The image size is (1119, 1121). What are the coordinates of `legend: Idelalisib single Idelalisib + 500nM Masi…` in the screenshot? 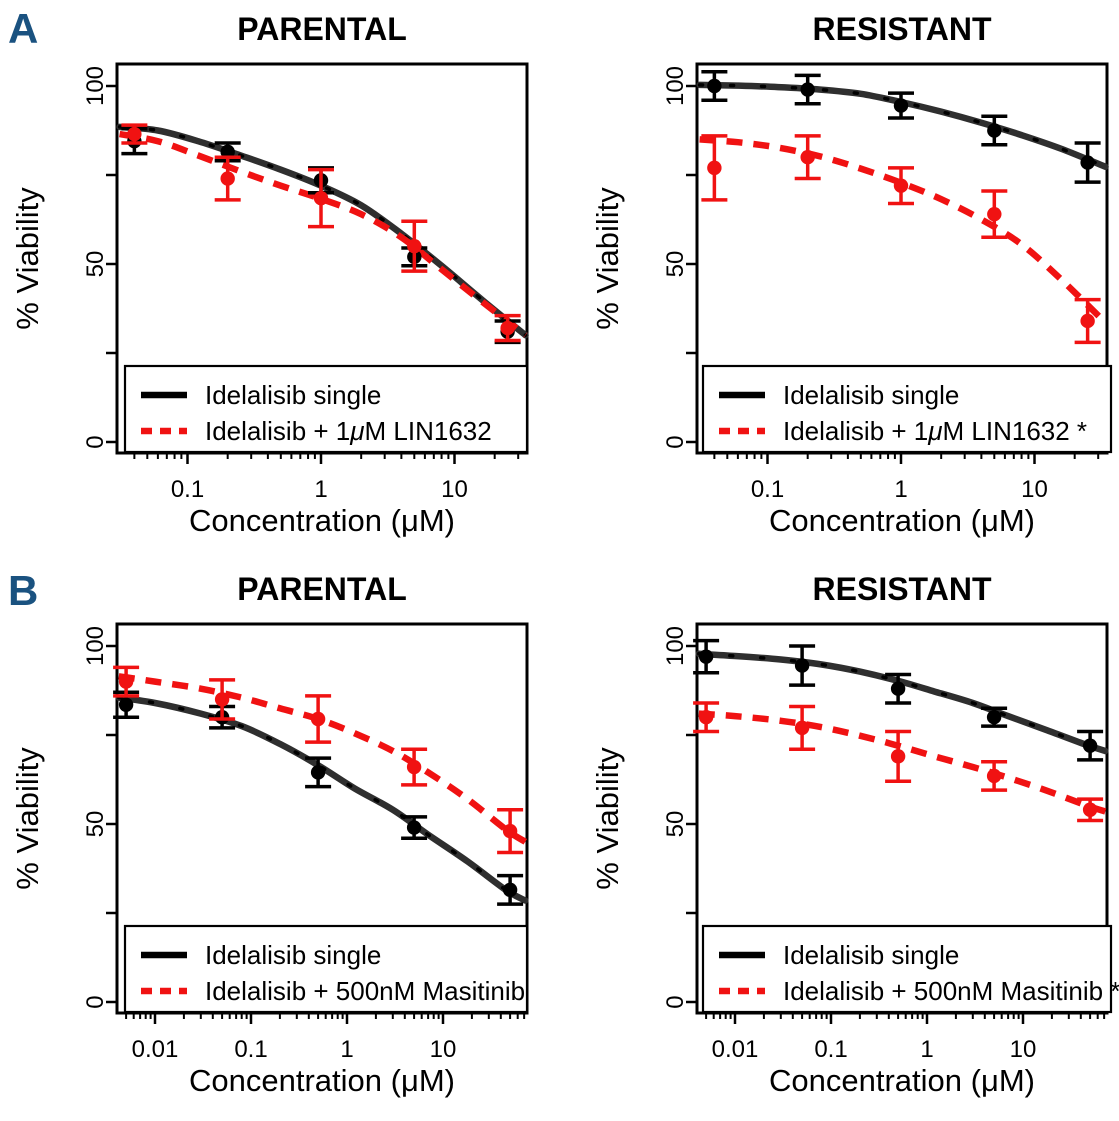 It's located at (326, 969).